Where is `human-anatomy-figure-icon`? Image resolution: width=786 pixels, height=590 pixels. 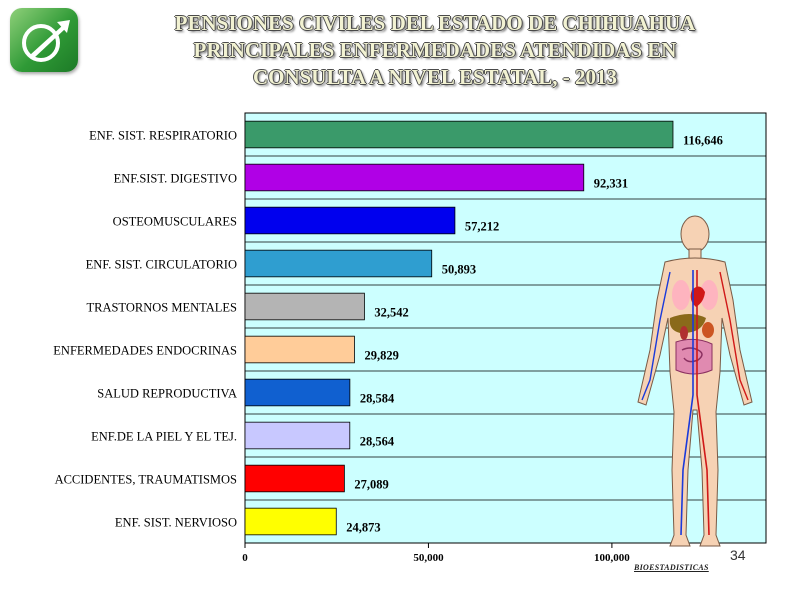 human-anatomy-figure-icon is located at coordinates (695, 381).